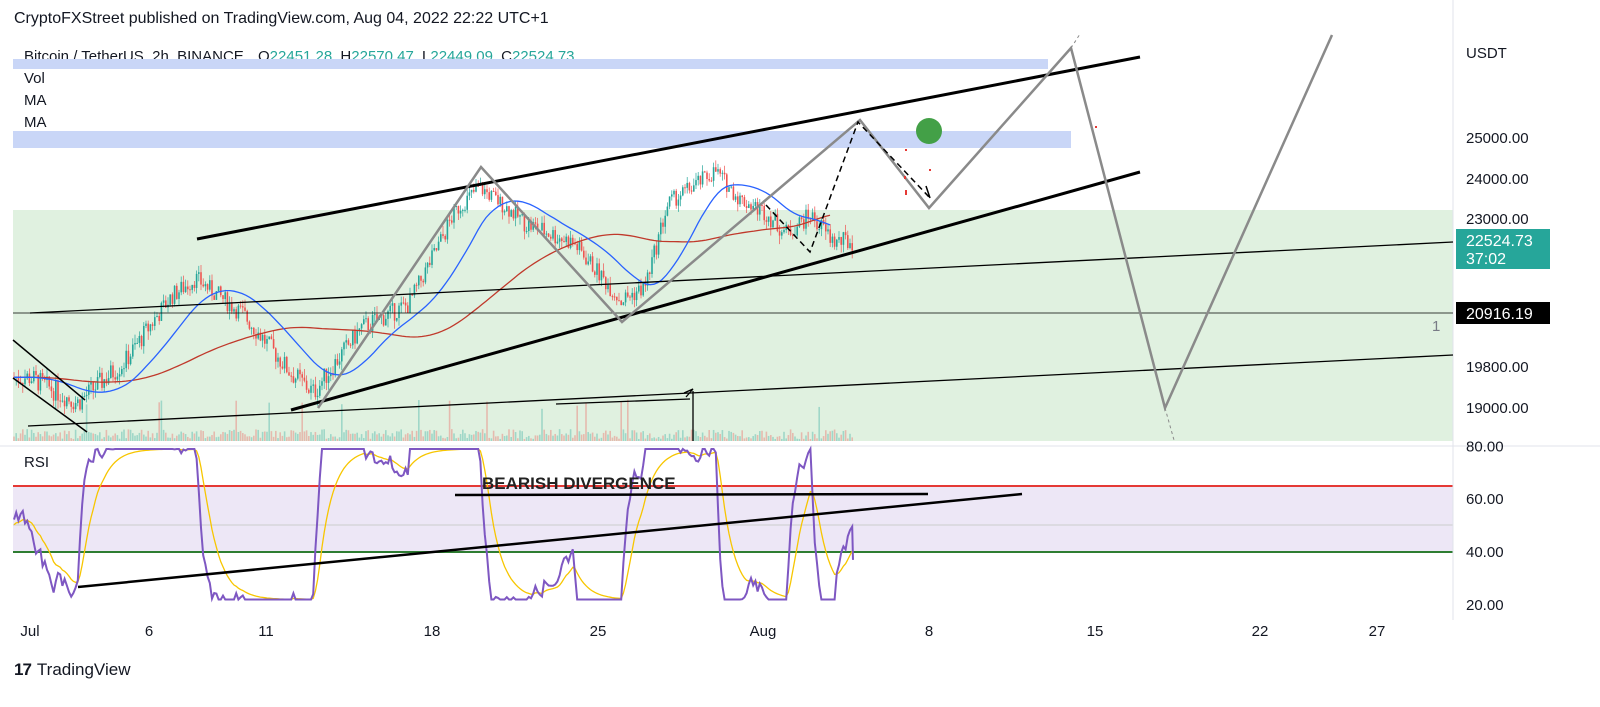 The width and height of the screenshot is (1600, 707). What do you see at coordinates (1497, 367) in the screenshot?
I see `price-tick-label: 19800.00` at bounding box center [1497, 367].